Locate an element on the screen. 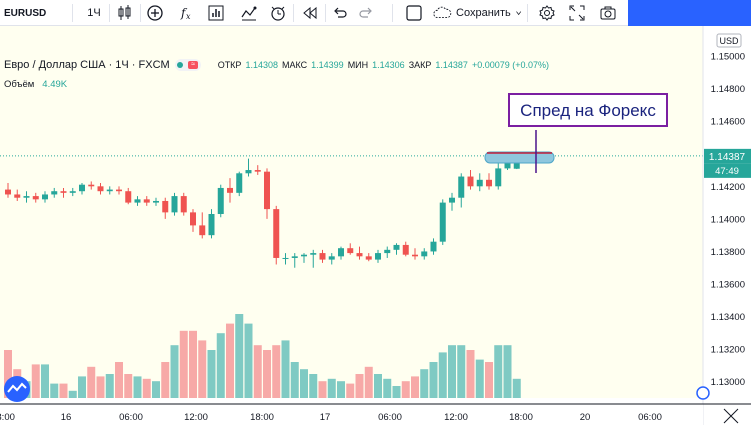 The image size is (751, 425). add-indicator-icon is located at coordinates (155, 13).